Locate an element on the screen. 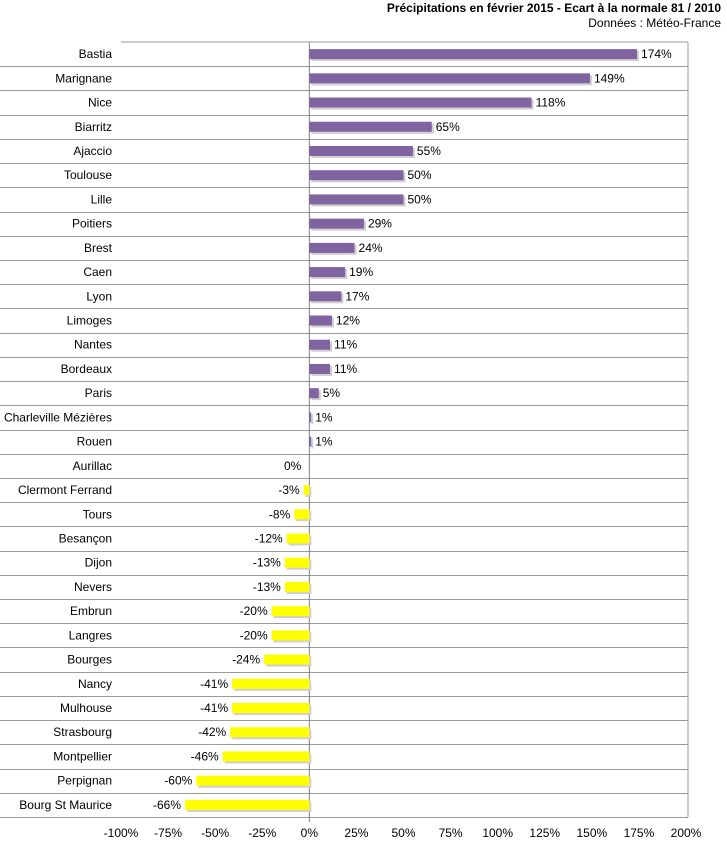 This screenshot has width=727, height=841. chart-subtitle: Données : Météo-France is located at coordinates (654, 23).